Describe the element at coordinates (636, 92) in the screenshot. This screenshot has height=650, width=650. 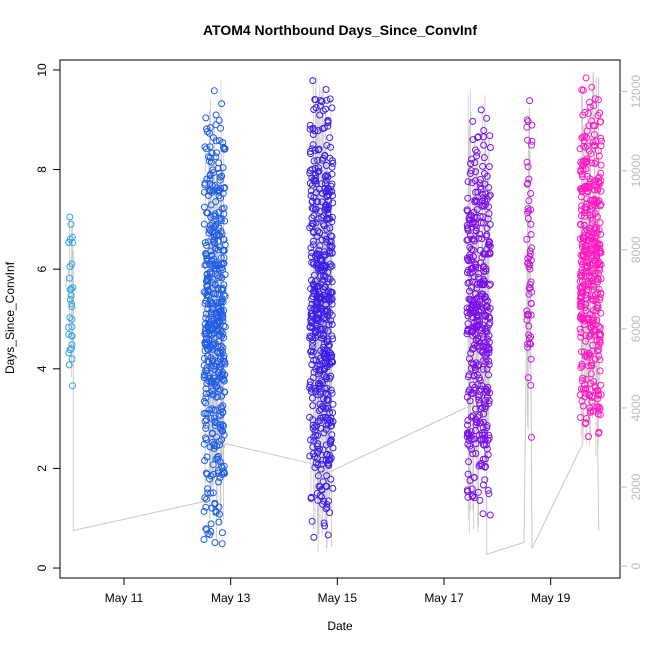
I see `y2-tick-label: 12000` at that location.